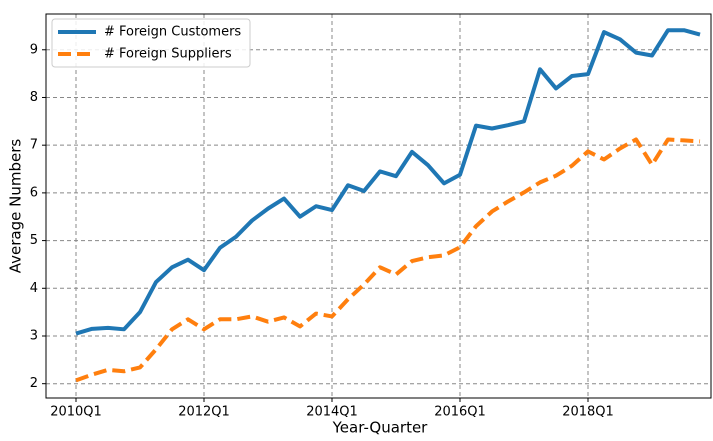 This screenshot has width=713, height=441. What do you see at coordinates (34, 335) in the screenshot?
I see `y-tick-label: 3` at bounding box center [34, 335].